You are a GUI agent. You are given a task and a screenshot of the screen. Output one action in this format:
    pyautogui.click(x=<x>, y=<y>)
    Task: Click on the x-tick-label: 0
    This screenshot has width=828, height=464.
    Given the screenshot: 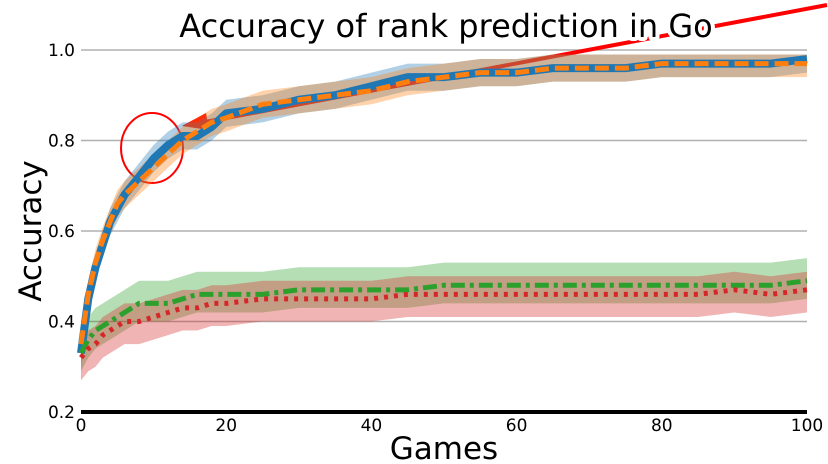 What is the action you would take?
    pyautogui.click(x=81, y=426)
    